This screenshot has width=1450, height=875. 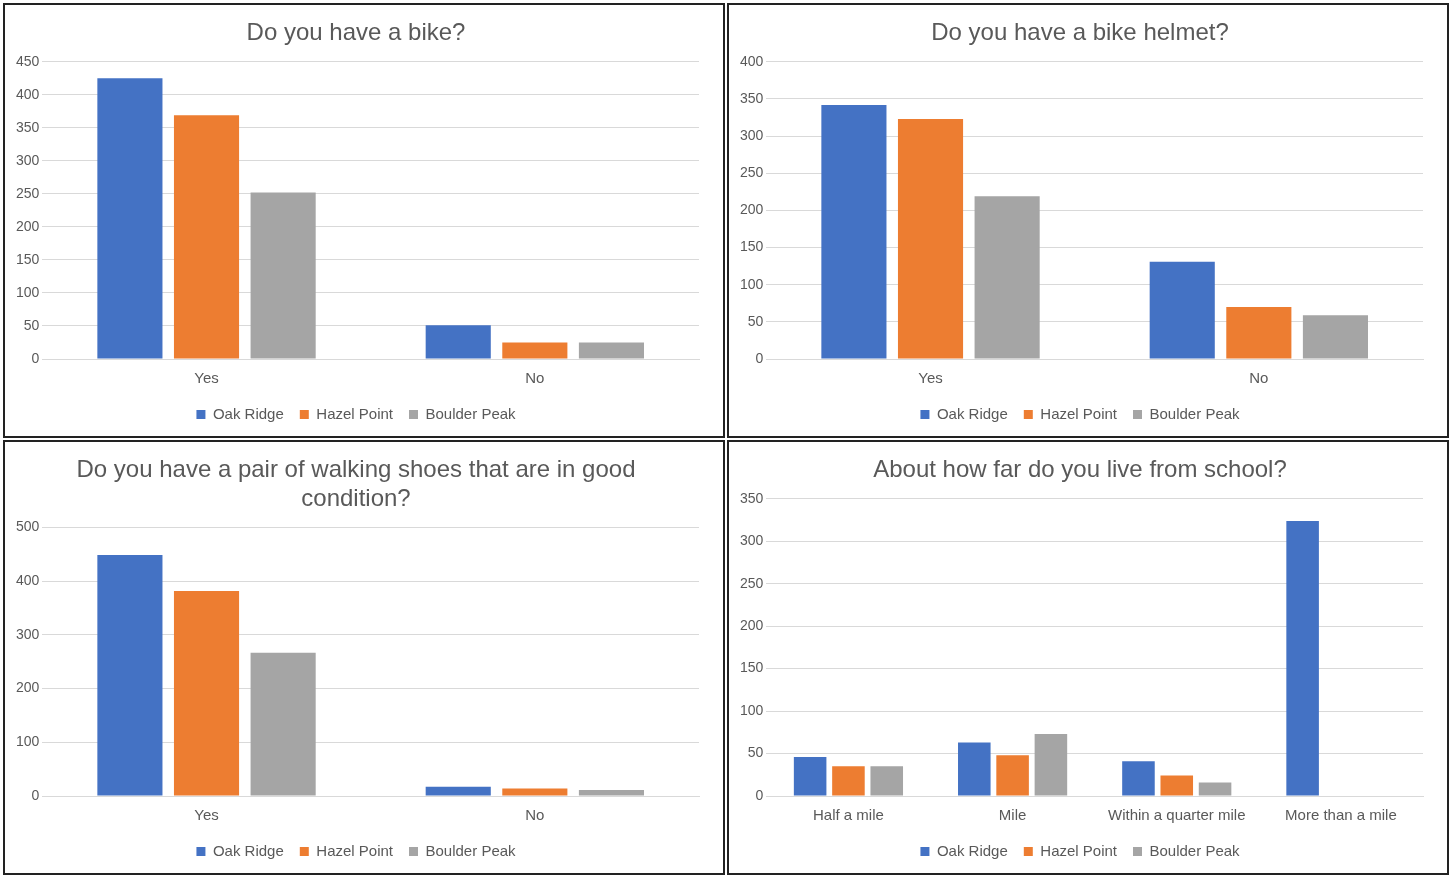 What do you see at coordinates (848, 815) in the screenshot?
I see `x-tick-label: Half a mile` at bounding box center [848, 815].